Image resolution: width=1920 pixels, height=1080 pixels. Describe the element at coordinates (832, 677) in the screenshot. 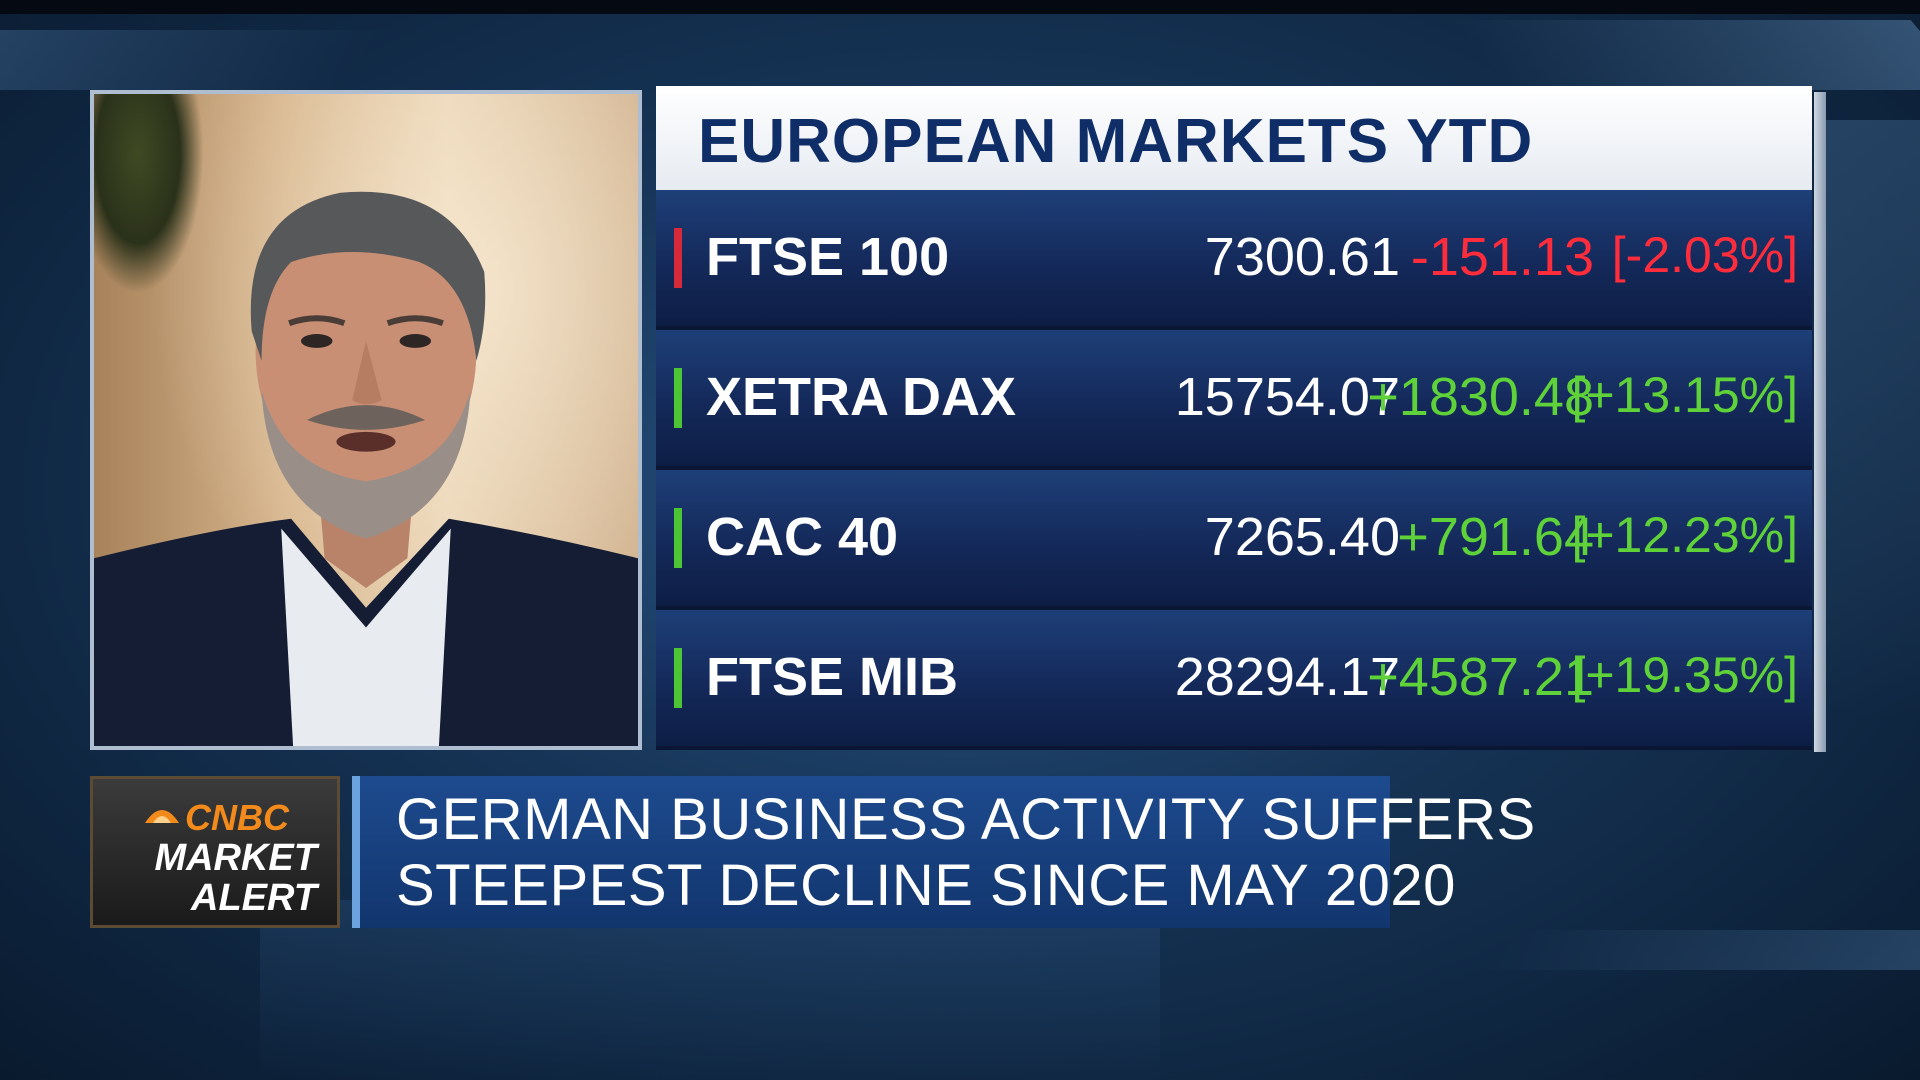

I see `index-name: FTSE MIB` at that location.